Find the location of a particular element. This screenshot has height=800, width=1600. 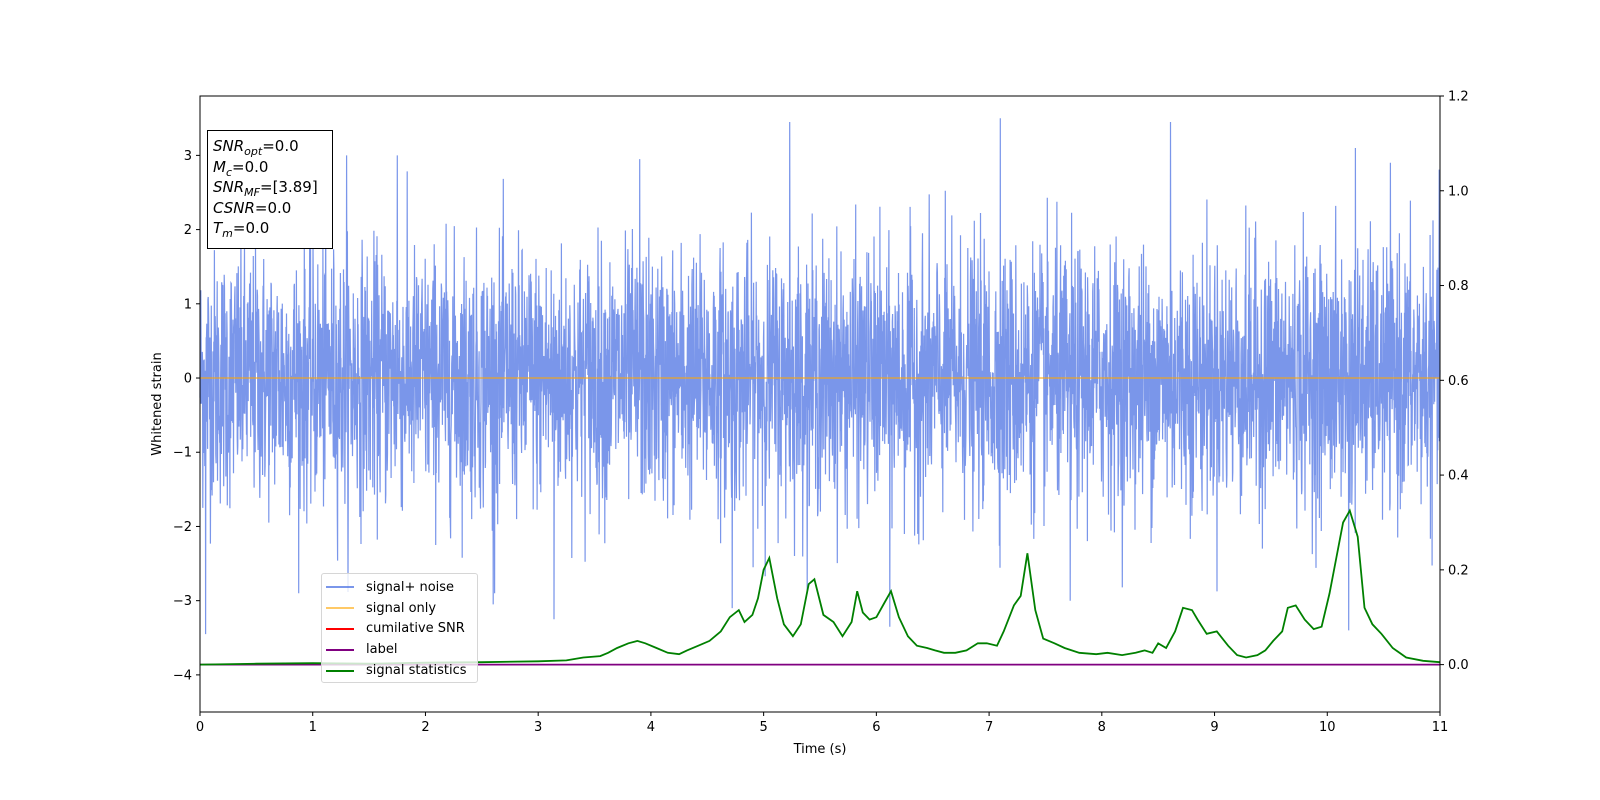

legend-item-label: label is located at coordinates (401, 649).